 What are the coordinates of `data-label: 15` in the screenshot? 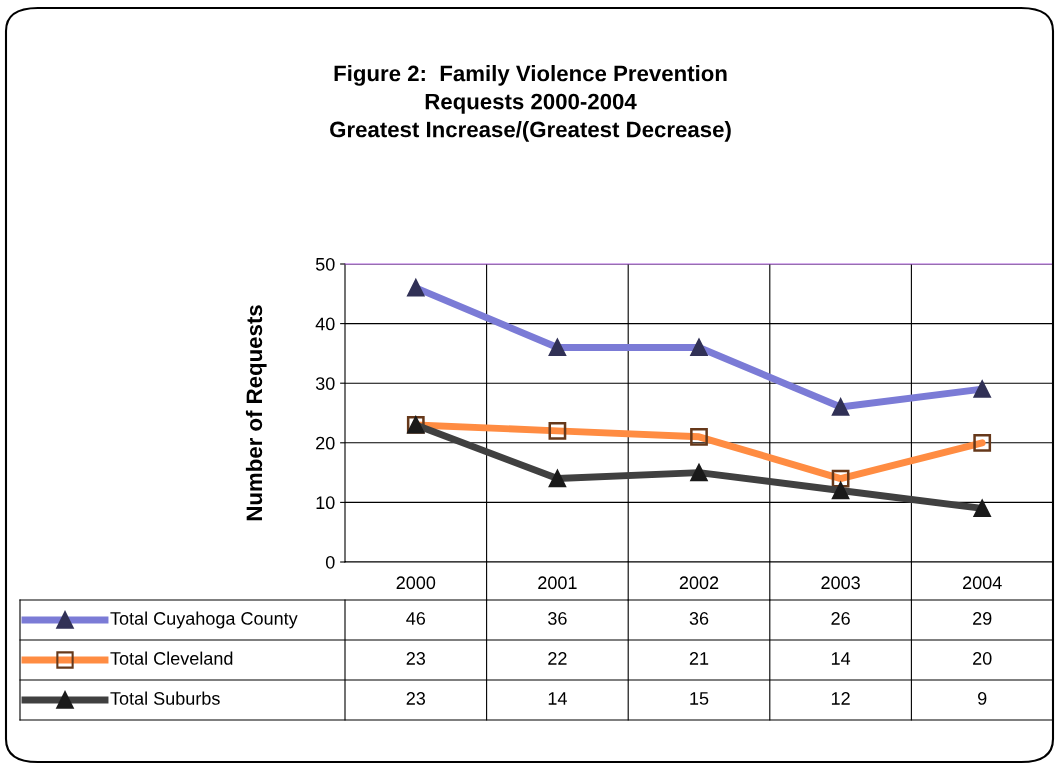 It's located at (699, 698).